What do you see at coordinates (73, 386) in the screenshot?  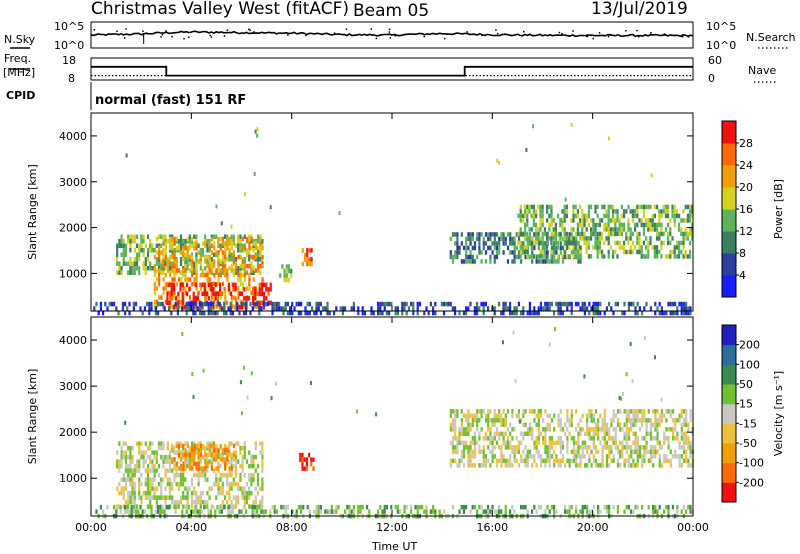 I see `y-tick-label: 3000` at bounding box center [73, 386].